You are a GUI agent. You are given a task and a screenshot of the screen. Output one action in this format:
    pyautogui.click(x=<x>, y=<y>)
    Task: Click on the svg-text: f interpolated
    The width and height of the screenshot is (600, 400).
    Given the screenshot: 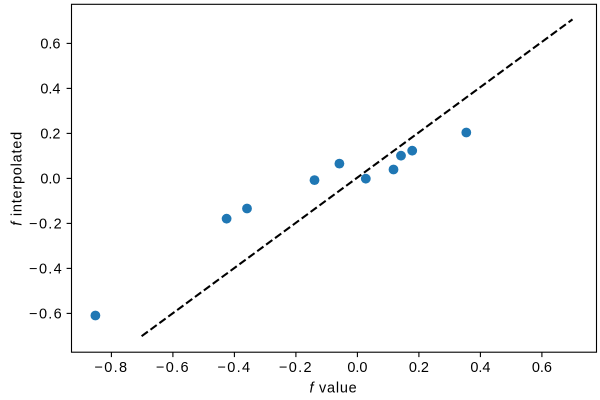 What is the action you would take?
    pyautogui.click(x=18, y=178)
    